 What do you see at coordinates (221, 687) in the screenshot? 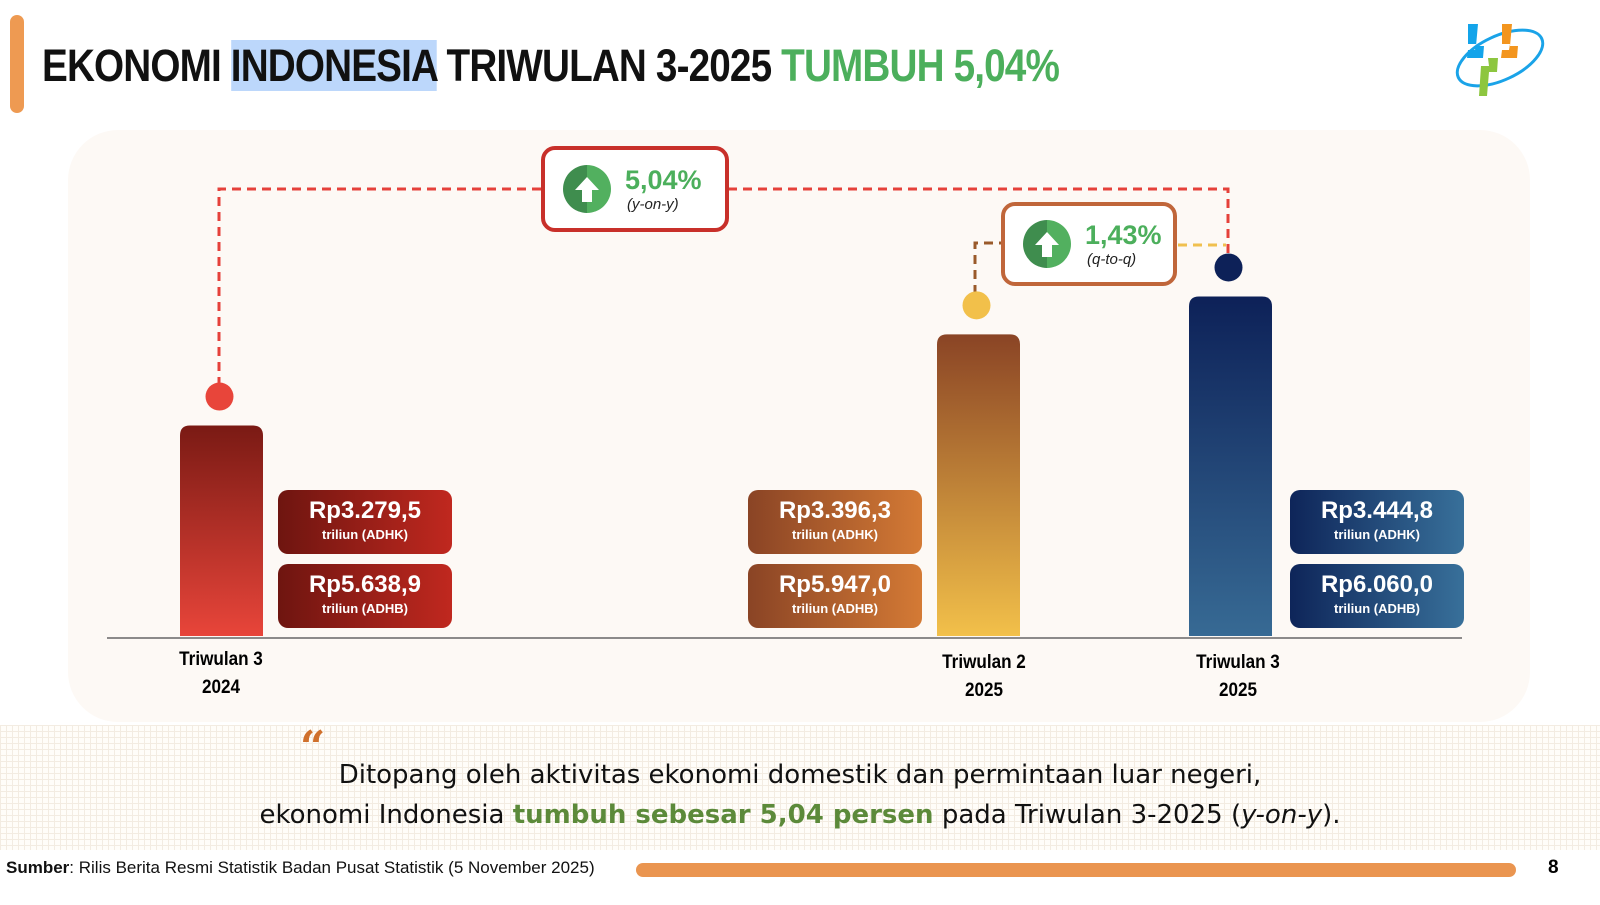
I see `category-line2: 2024` at bounding box center [221, 687].